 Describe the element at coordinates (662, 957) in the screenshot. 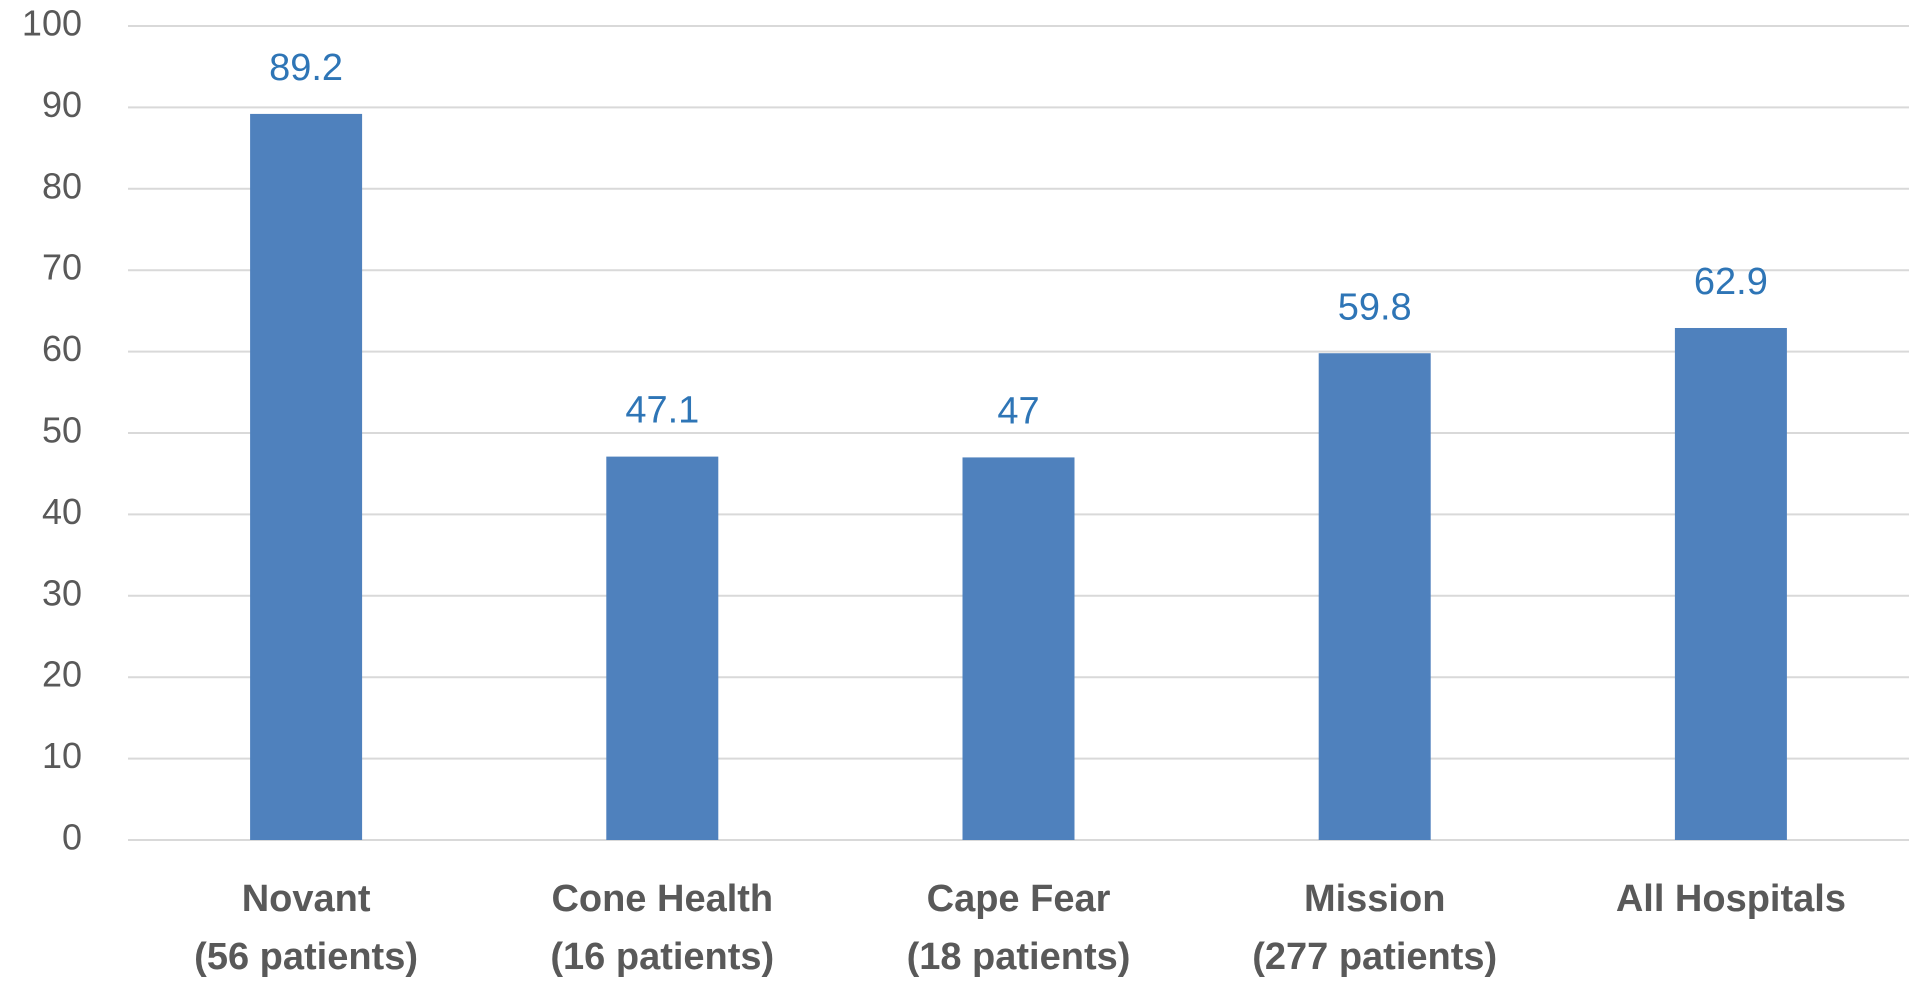

I see `x-tick-label: (16 patients)` at that location.